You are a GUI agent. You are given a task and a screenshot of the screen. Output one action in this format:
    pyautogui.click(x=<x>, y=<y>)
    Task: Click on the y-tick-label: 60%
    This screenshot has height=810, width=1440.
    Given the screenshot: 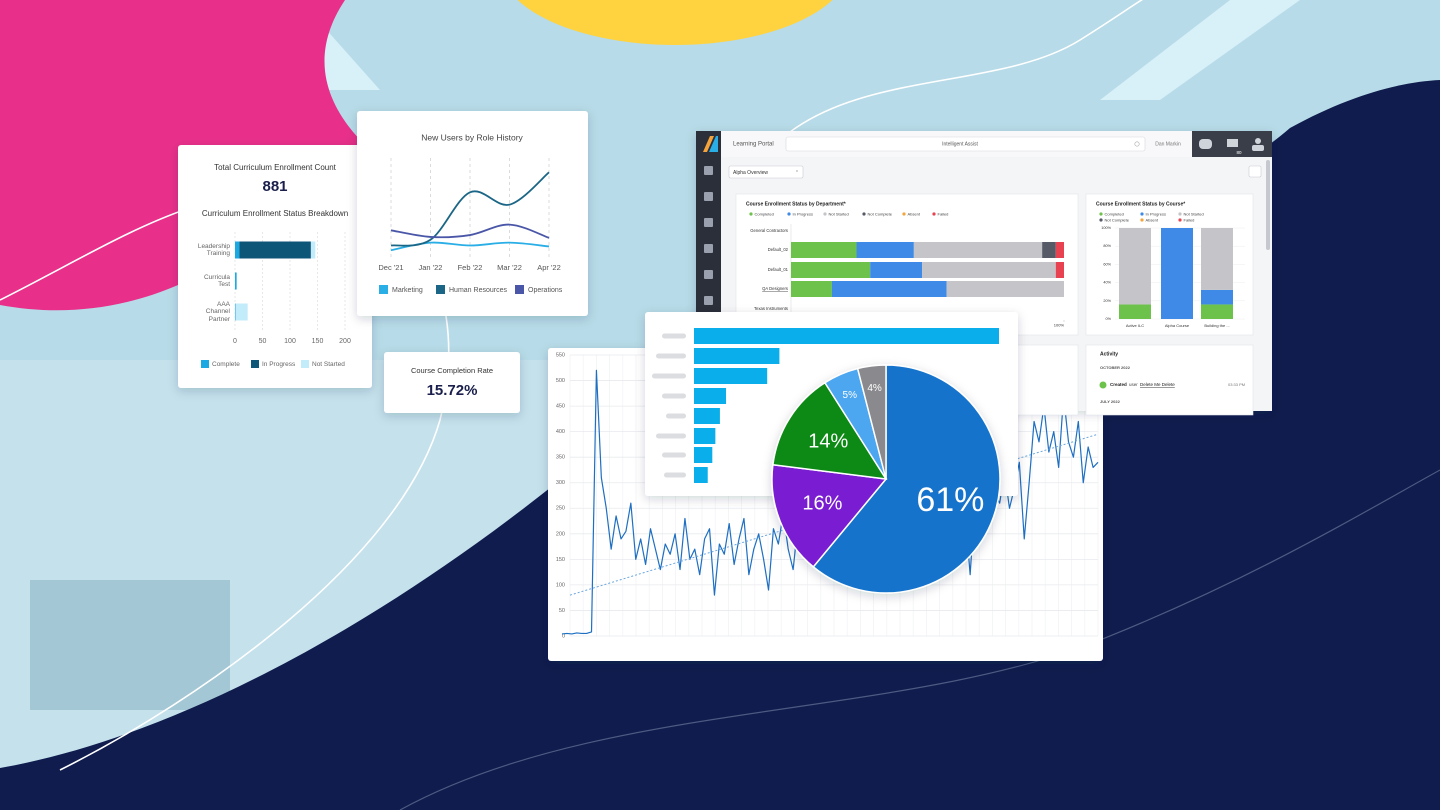 What is the action you would take?
    pyautogui.click(x=1107, y=264)
    